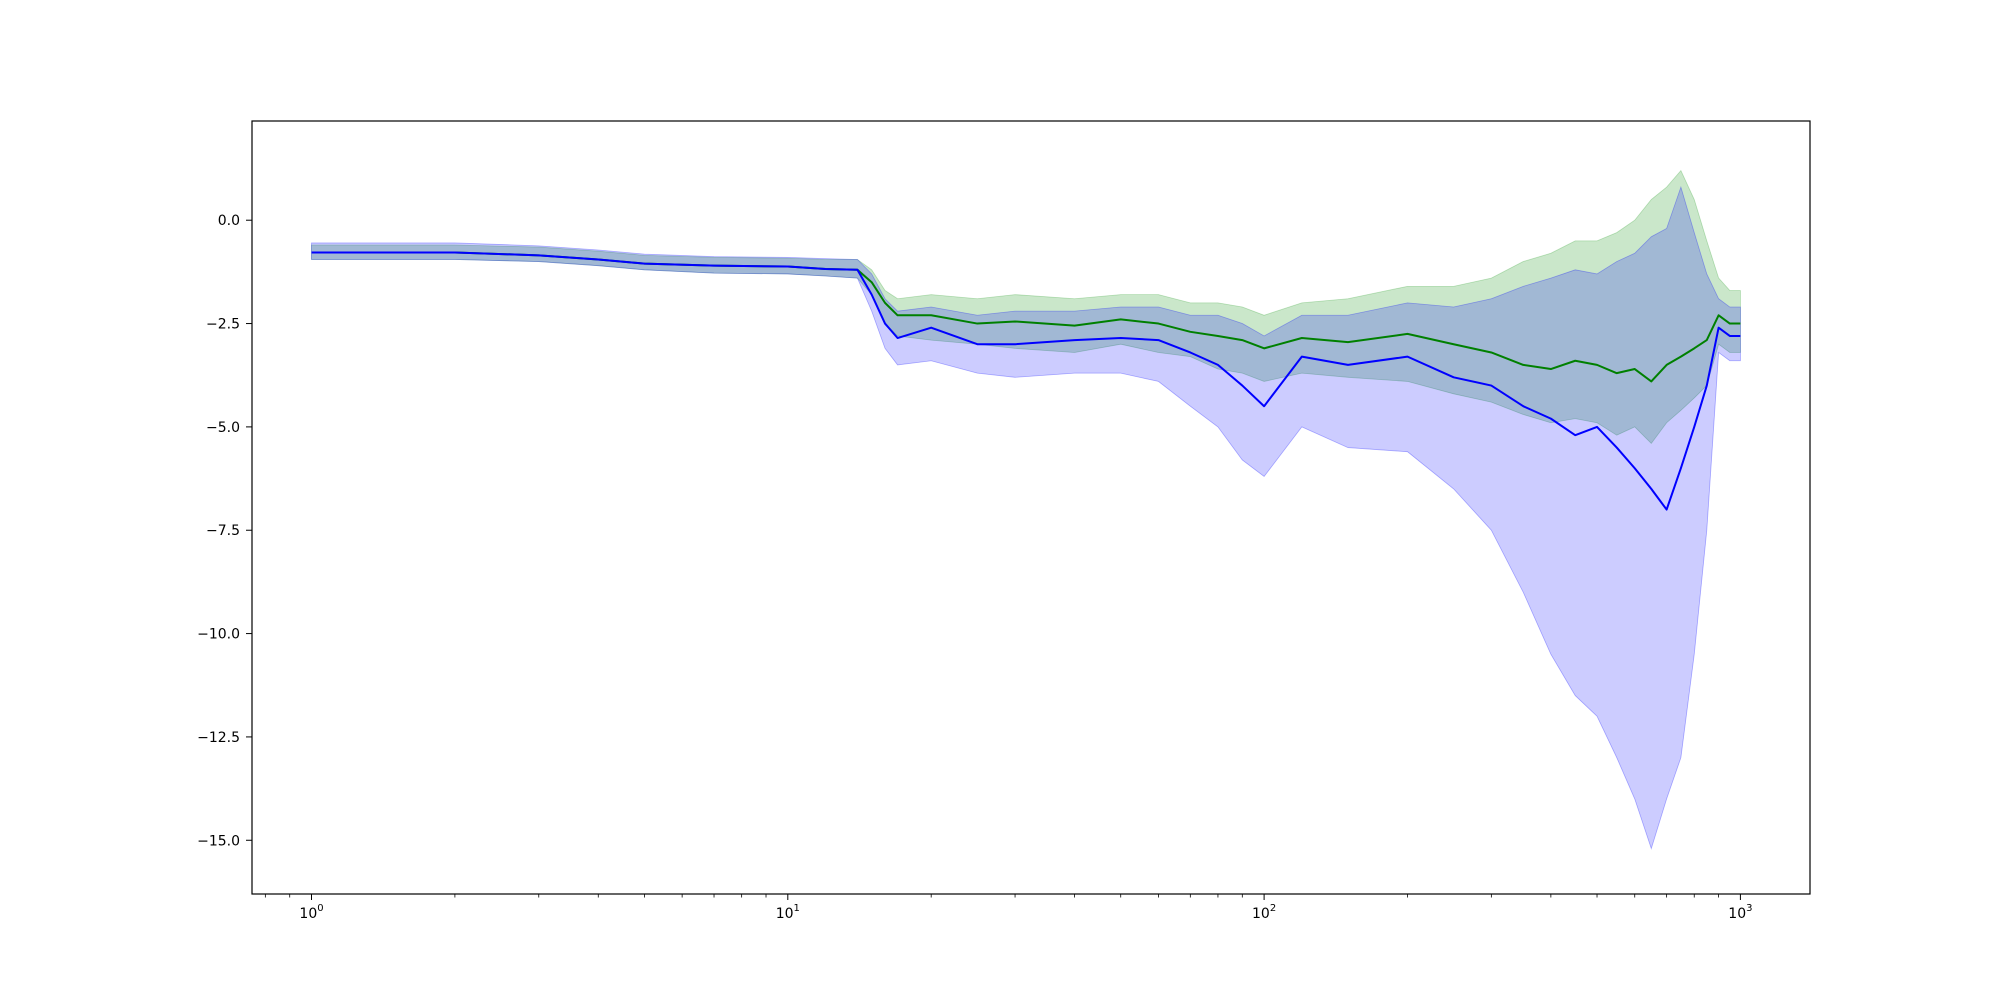 This screenshot has width=2000, height=1000. I want to click on x-tick-label: 10³, so click(1740, 912).